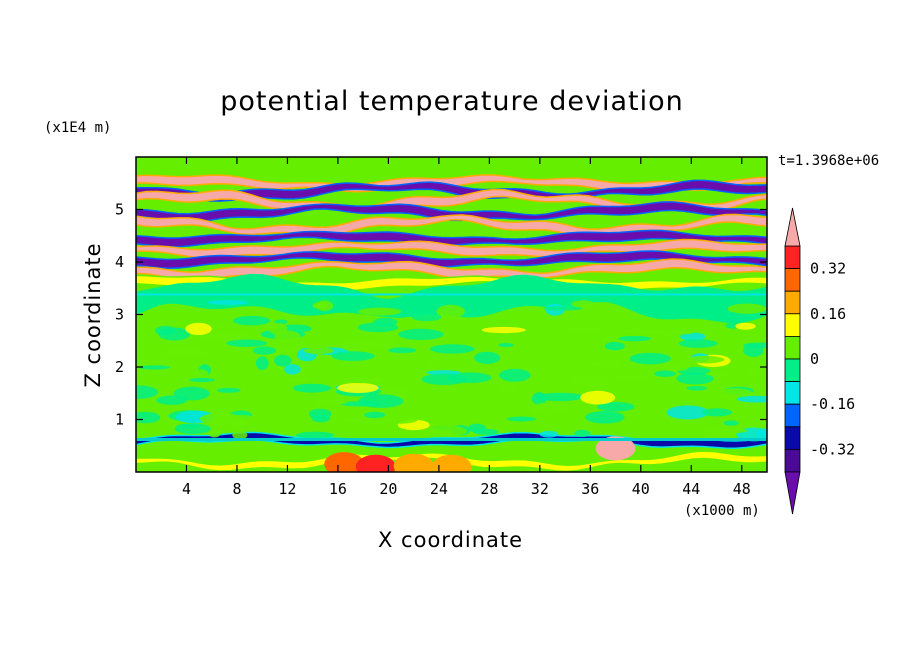 The image size is (904, 654). Describe the element at coordinates (814, 359) in the screenshot. I see `colorbar-label: 0` at that location.